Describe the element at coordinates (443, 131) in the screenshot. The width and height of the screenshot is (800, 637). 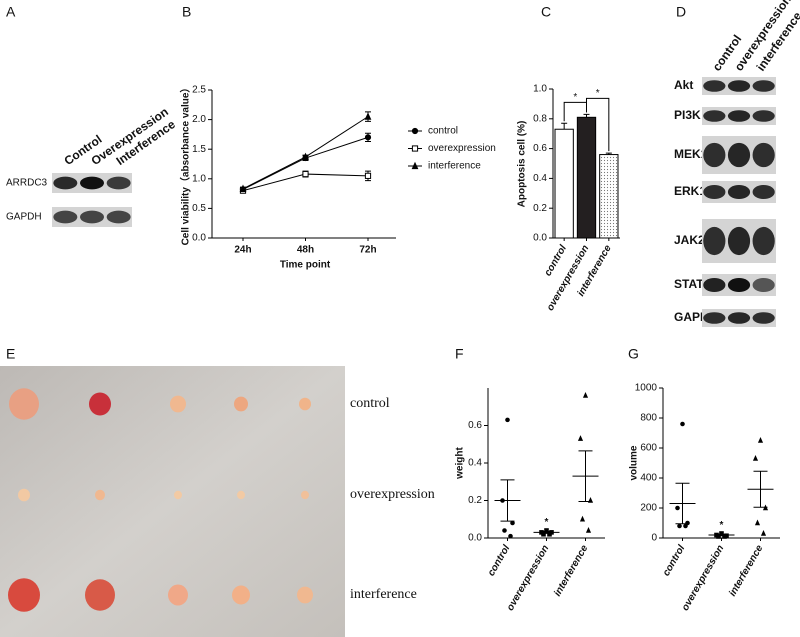
I see `legend-label: control` at that location.